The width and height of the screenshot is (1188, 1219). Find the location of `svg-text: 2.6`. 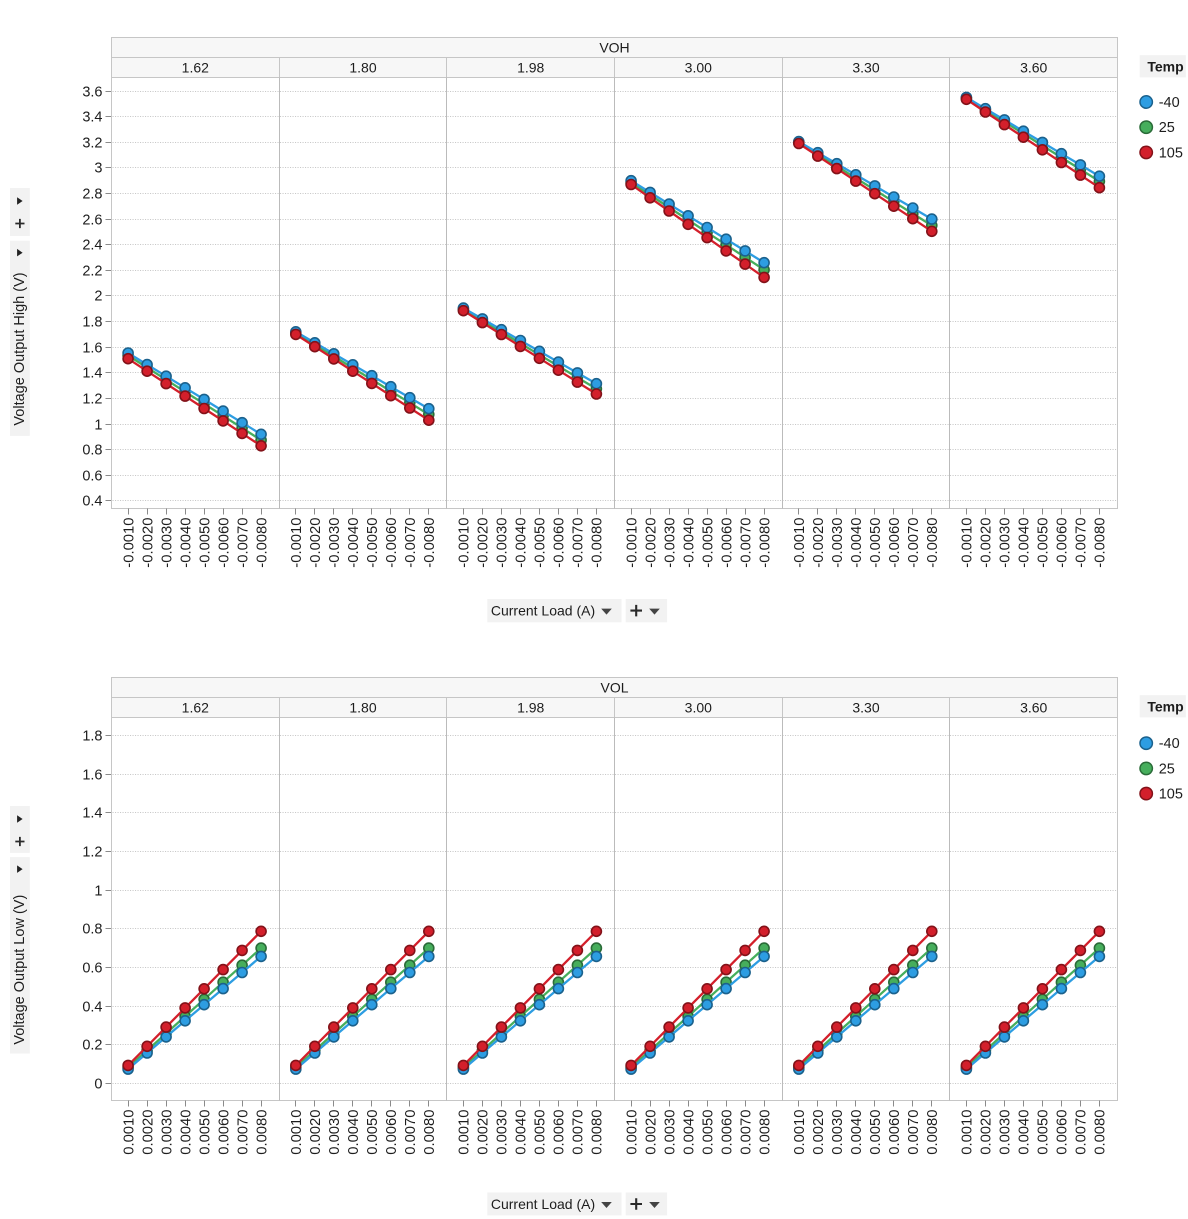

svg-text: 2.6 is located at coordinates (92, 221).